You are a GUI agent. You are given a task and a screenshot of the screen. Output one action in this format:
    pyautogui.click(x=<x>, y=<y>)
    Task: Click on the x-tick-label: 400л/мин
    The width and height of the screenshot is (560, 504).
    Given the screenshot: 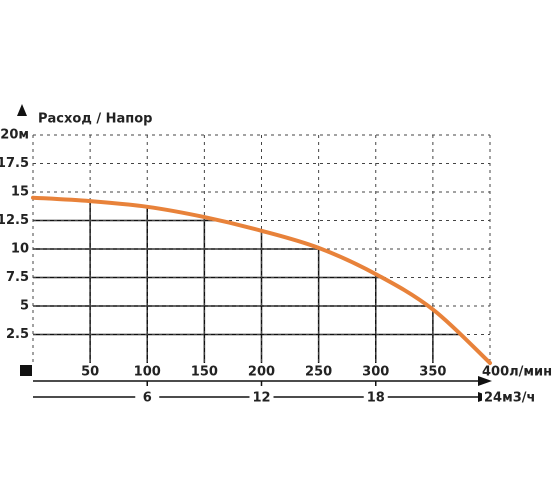 What is the action you would take?
    pyautogui.click(x=517, y=372)
    